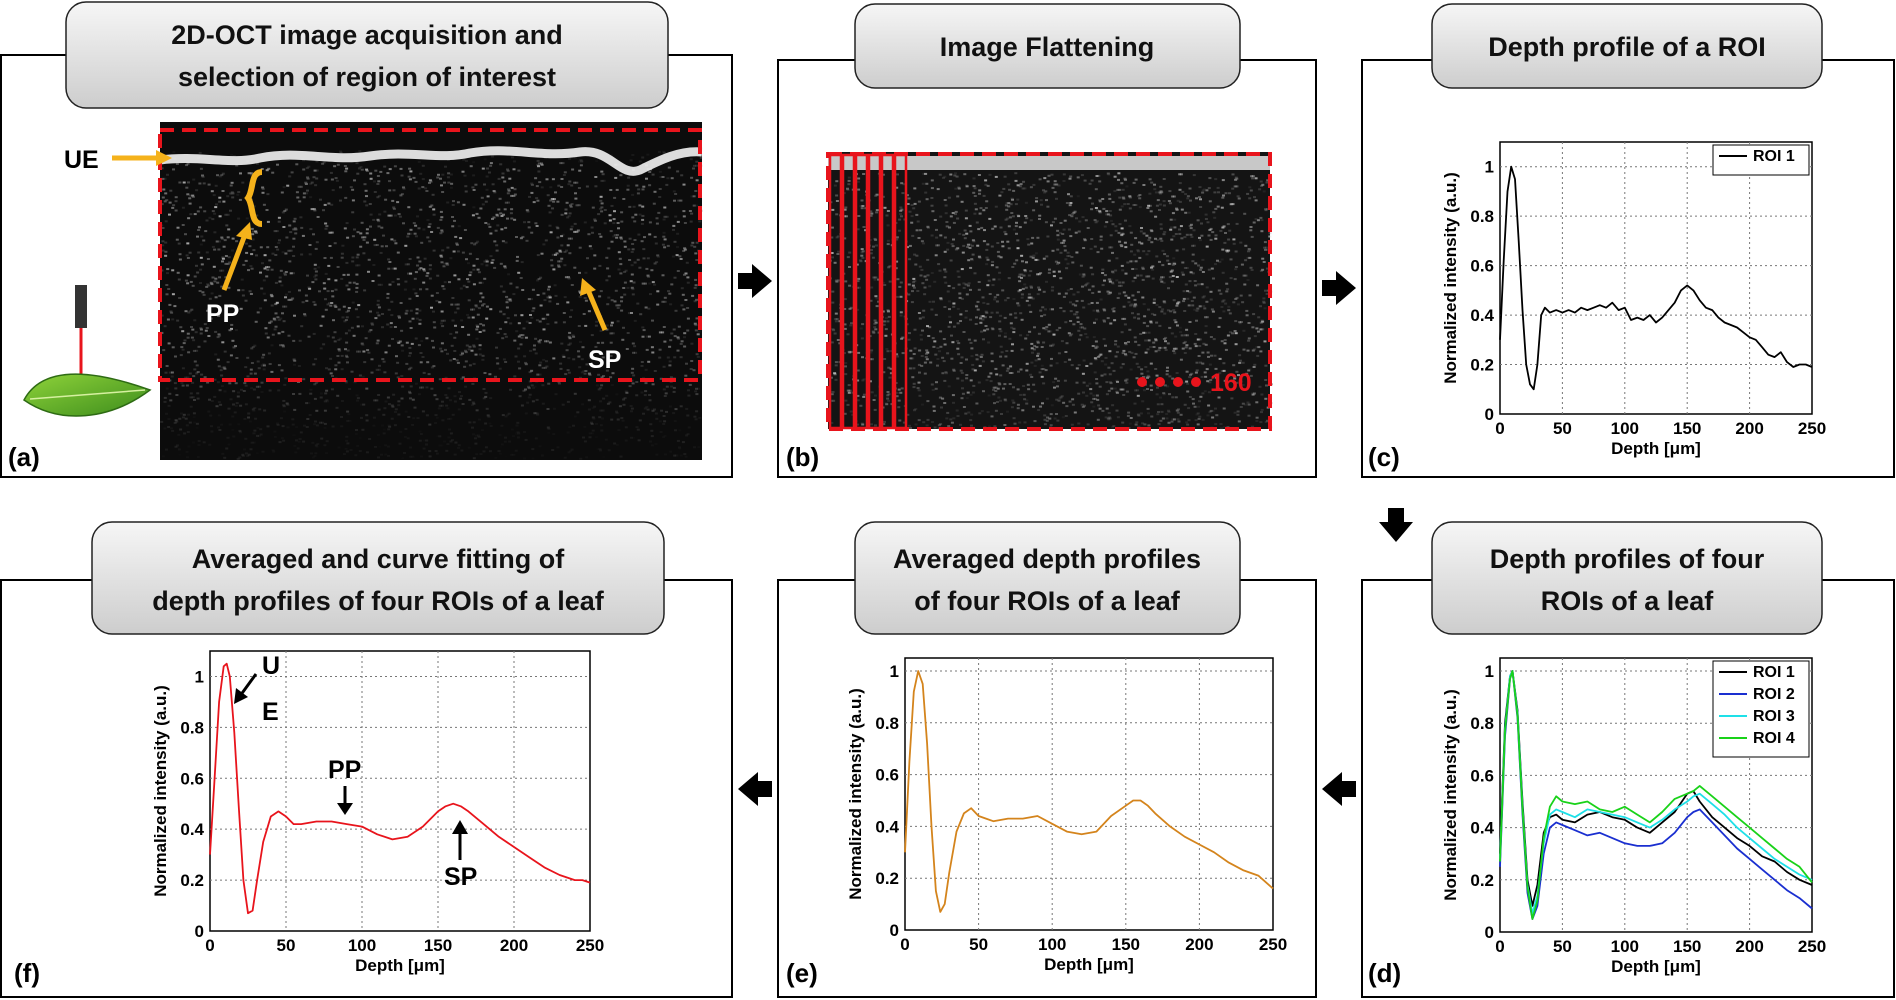  Describe the element at coordinates (192, 829) in the screenshot. I see `y-tick-label: 0.4` at that location.